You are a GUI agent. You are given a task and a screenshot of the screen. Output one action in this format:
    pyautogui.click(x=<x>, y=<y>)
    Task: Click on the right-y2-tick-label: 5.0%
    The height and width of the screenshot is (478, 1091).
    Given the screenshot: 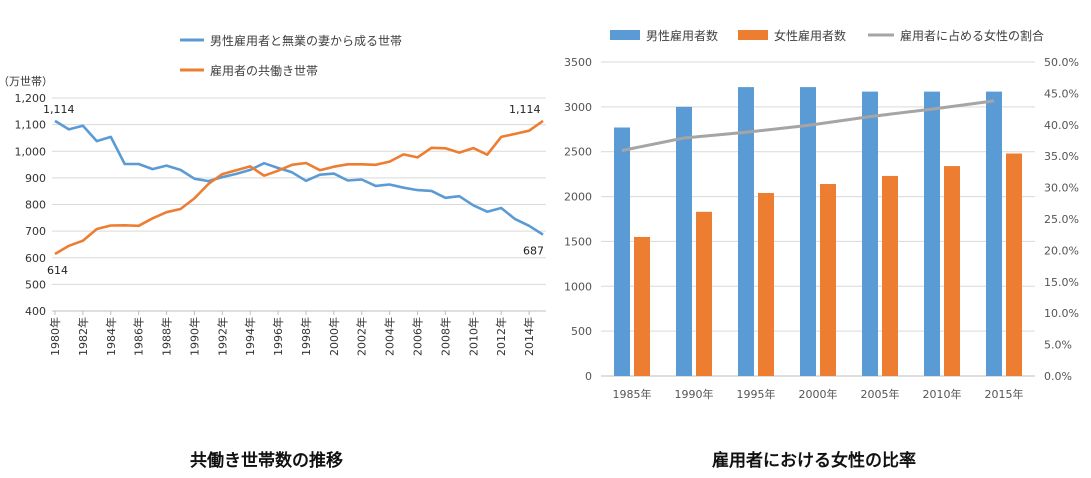 What is the action you would take?
    pyautogui.click(x=1058, y=345)
    